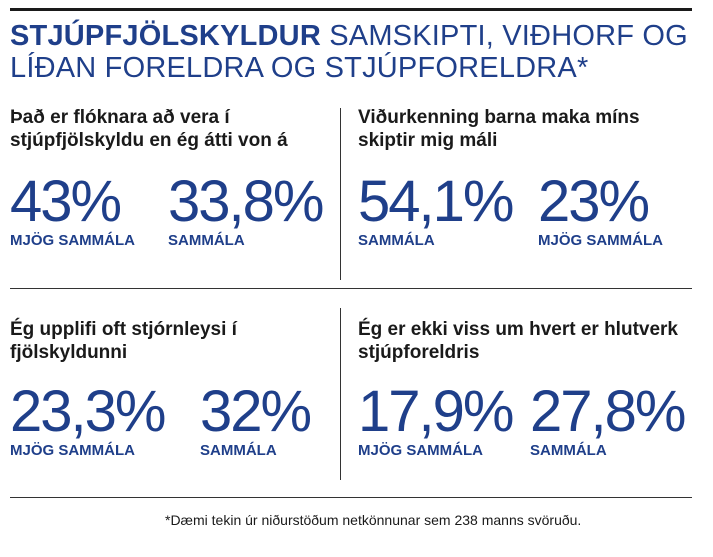 The width and height of the screenshot is (713, 557). I want to click on stat-value: 54,1%, so click(436, 201).